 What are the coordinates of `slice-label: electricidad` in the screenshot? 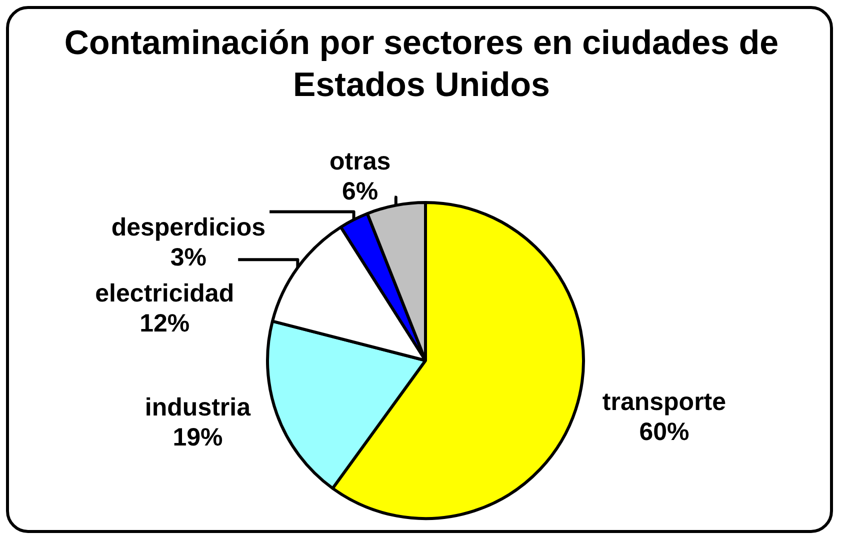 It's located at (164, 294).